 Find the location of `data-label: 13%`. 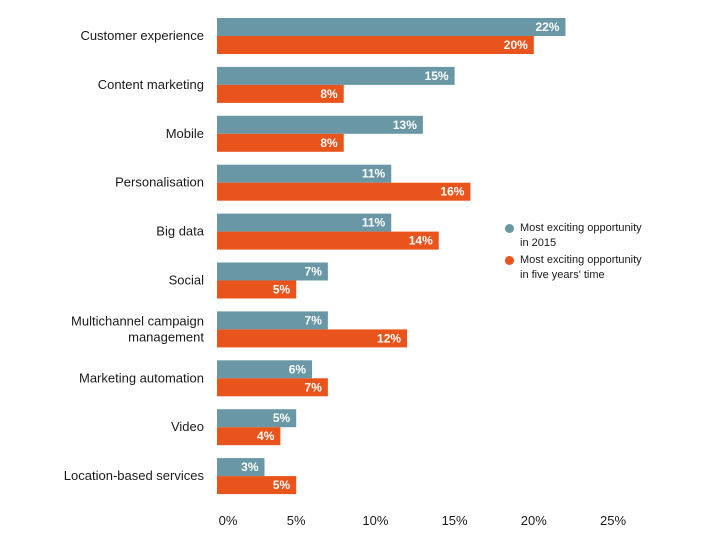

data-label: 13% is located at coordinates (405, 125).